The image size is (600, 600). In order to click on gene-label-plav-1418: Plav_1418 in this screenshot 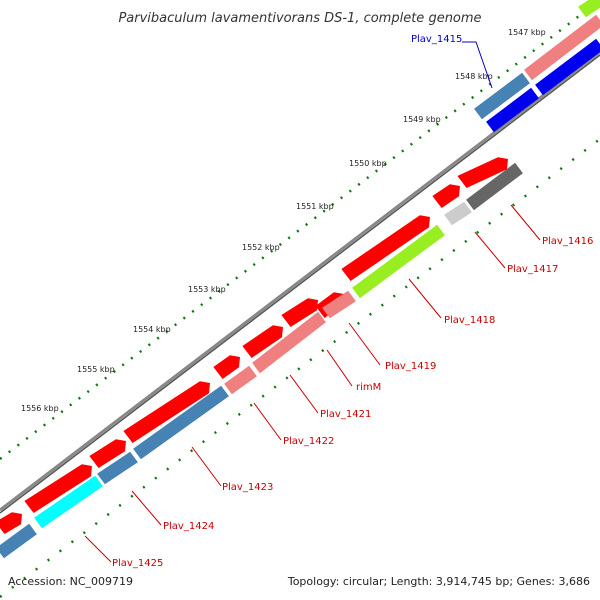, I will do `click(469, 320)`.